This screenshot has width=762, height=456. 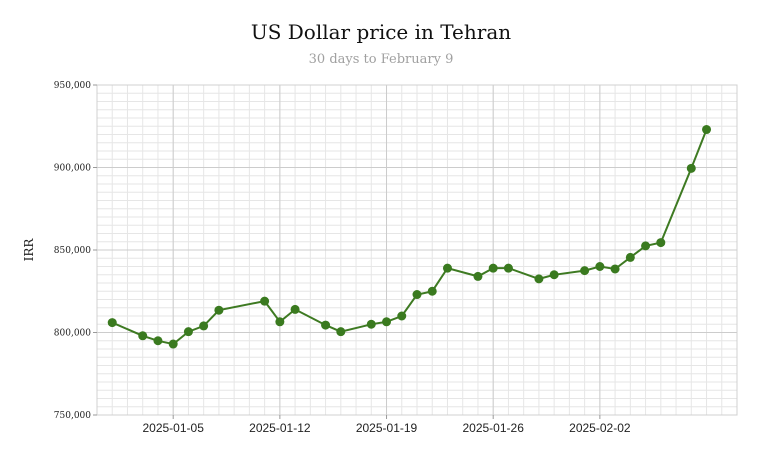 What do you see at coordinates (72, 416) in the screenshot?
I see `y-tick-label: 750,000` at bounding box center [72, 416].